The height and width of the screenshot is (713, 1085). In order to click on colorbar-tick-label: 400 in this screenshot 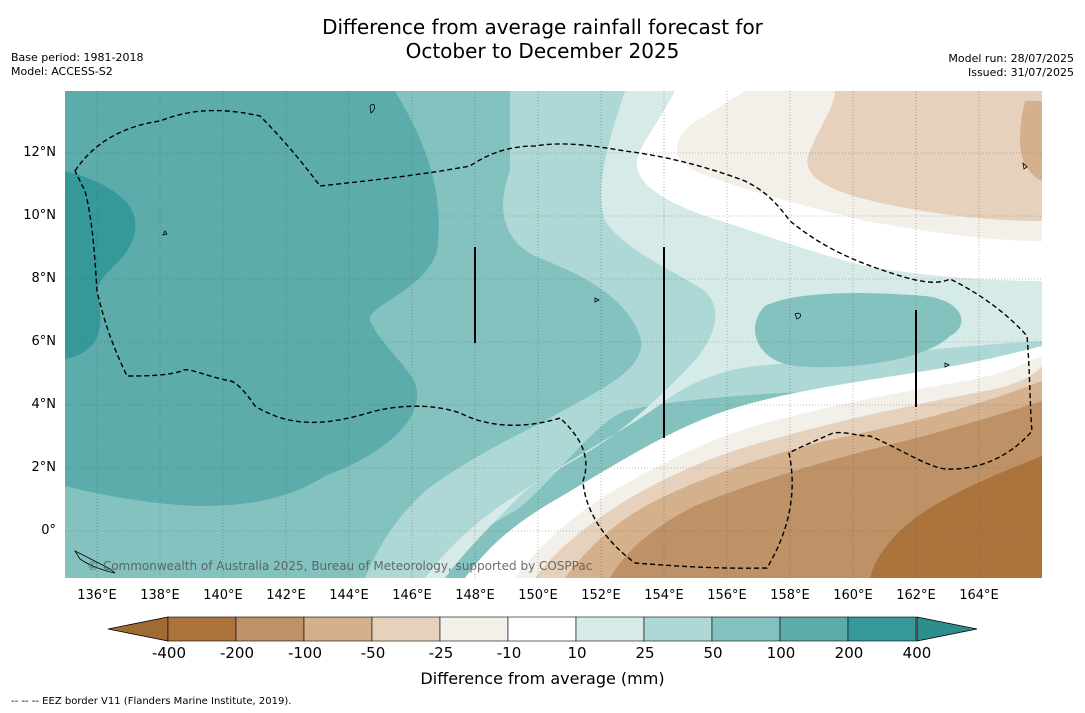, I will do `click(917, 653)`.